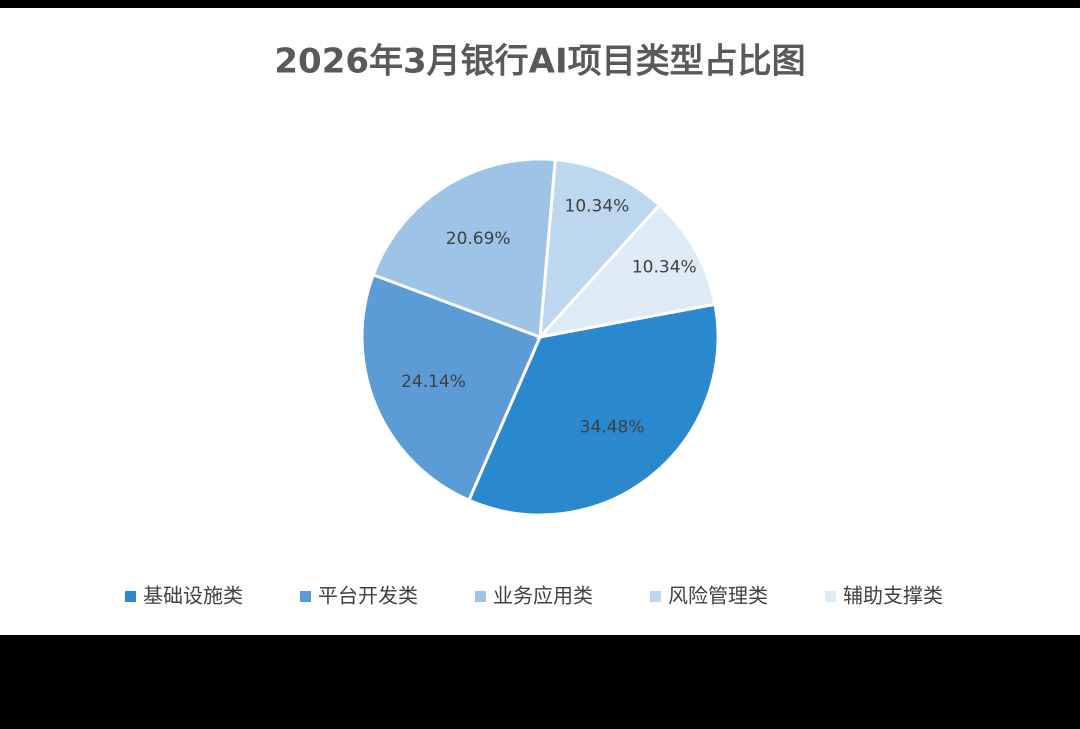 The image size is (1080, 729). Describe the element at coordinates (612, 428) in the screenshot. I see `data-label: 34.48%` at that location.